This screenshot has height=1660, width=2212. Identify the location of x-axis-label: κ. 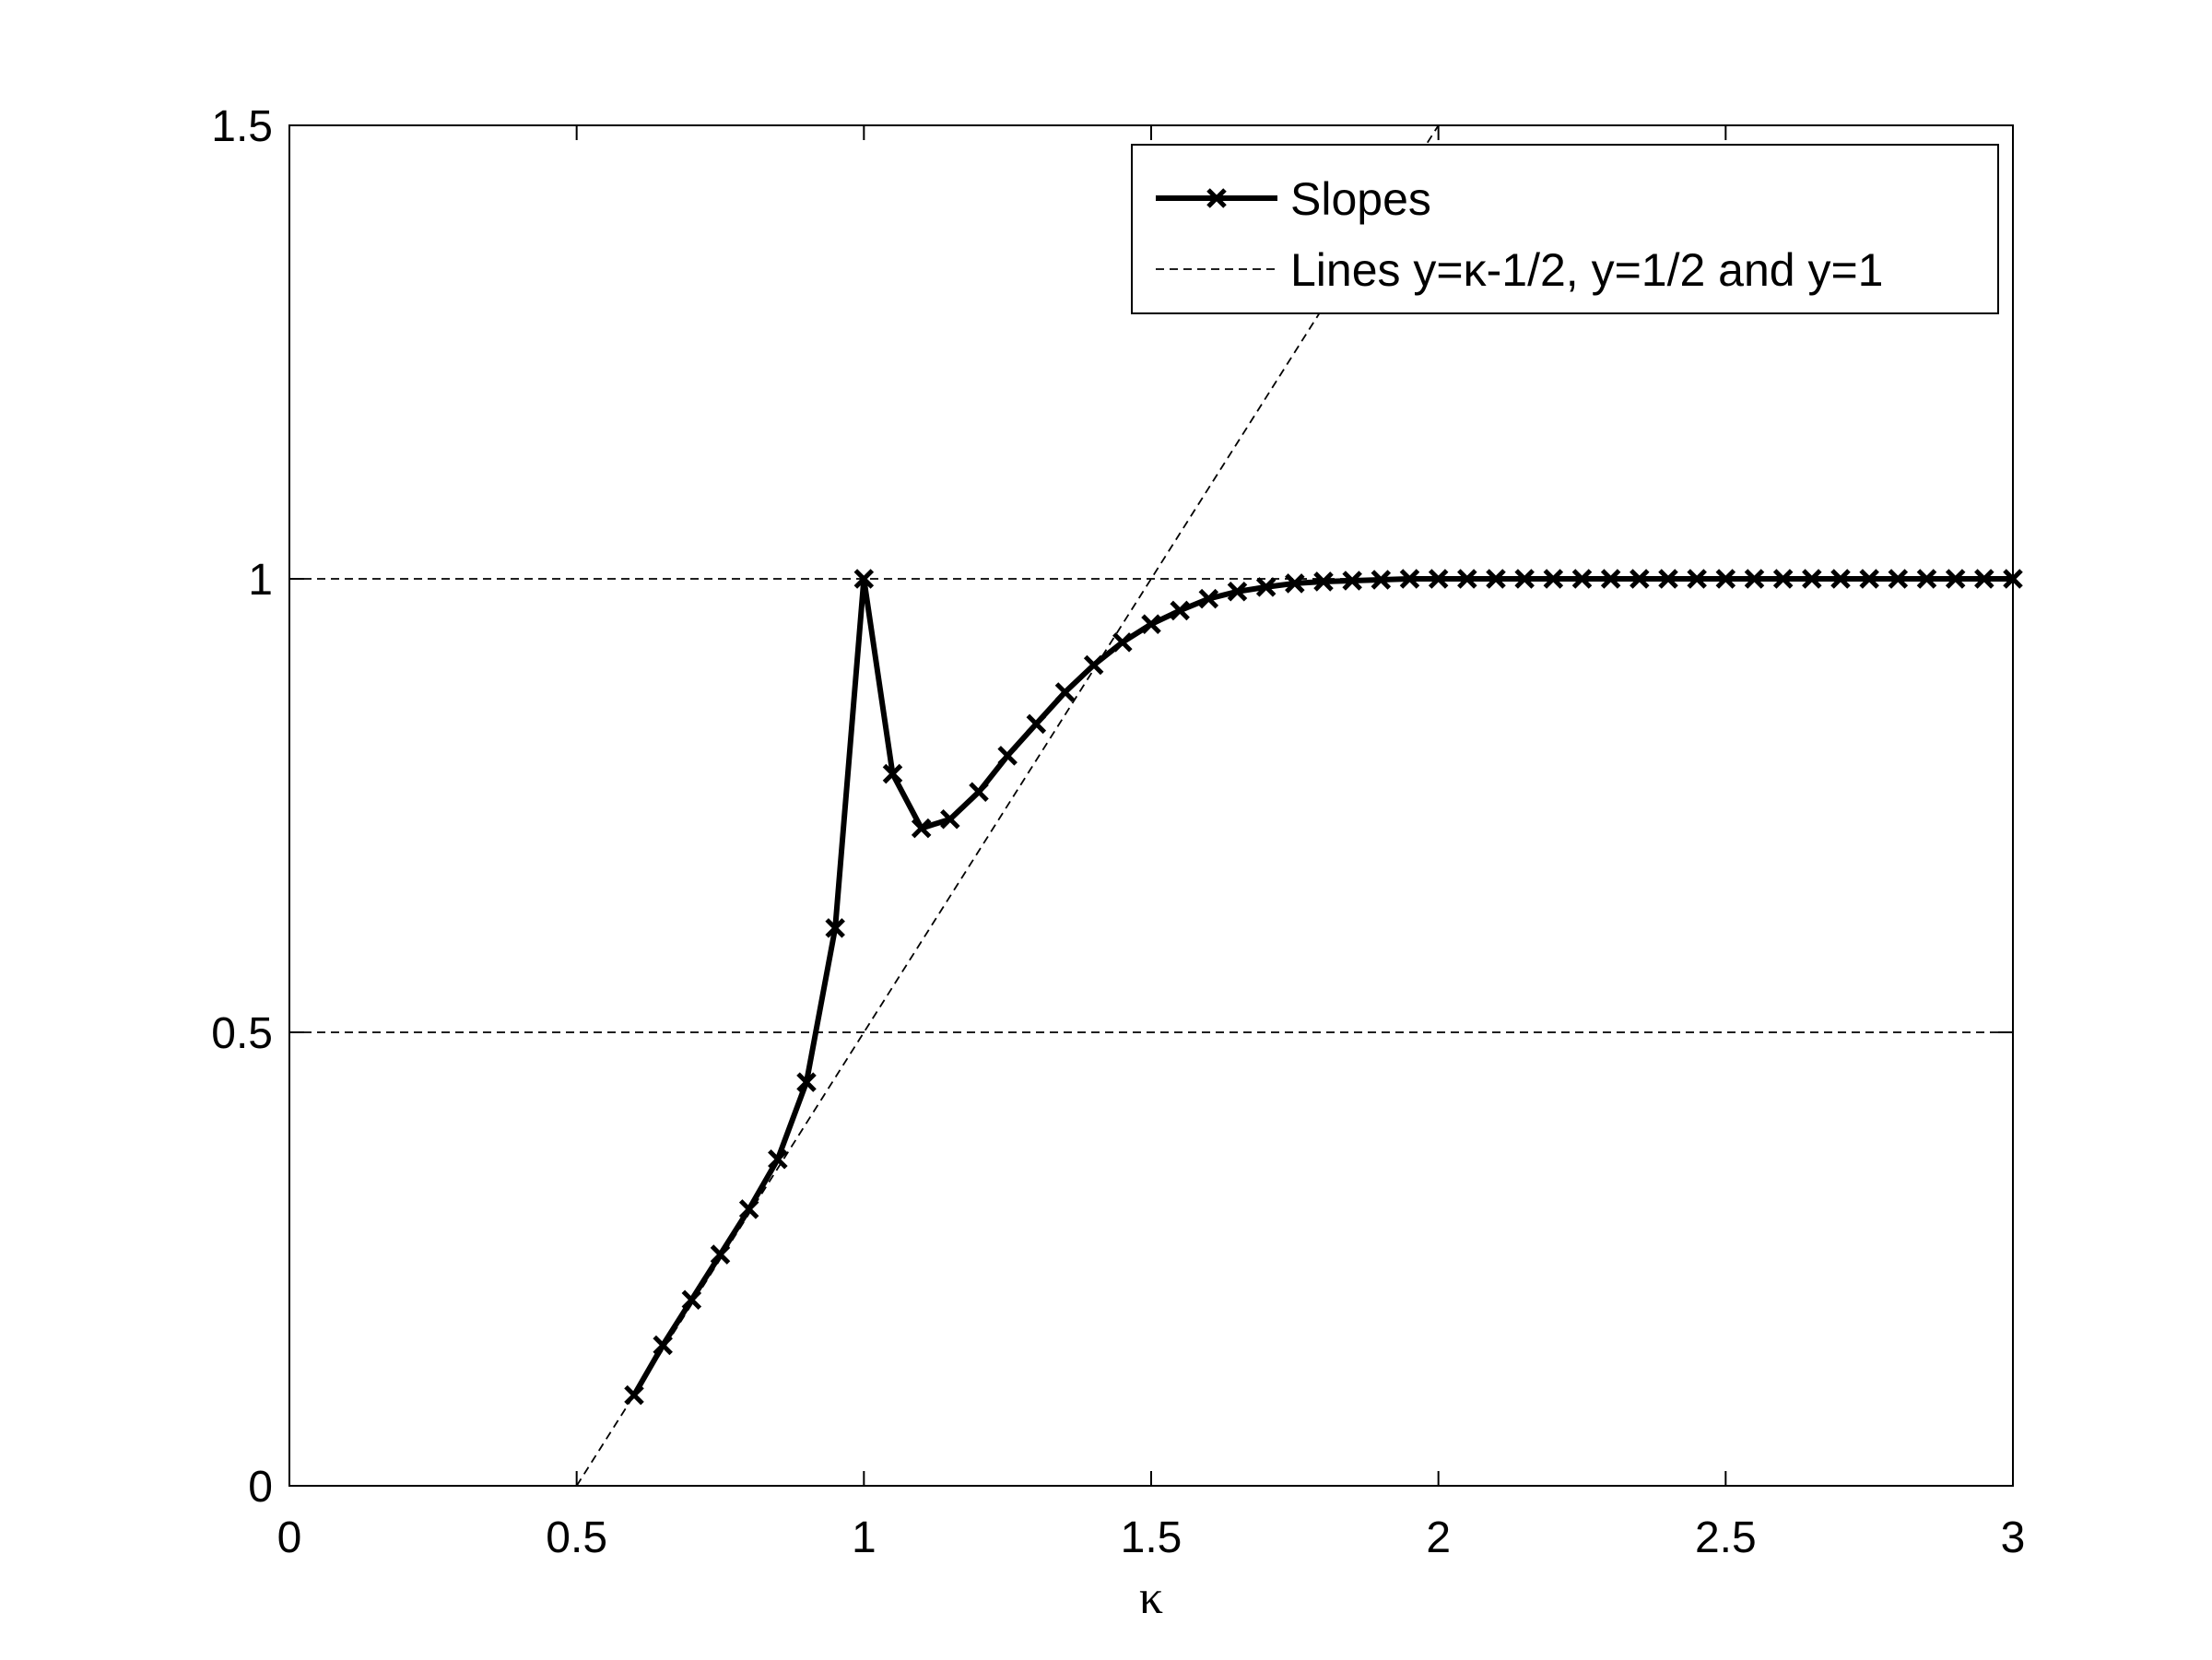
(1151, 1598).